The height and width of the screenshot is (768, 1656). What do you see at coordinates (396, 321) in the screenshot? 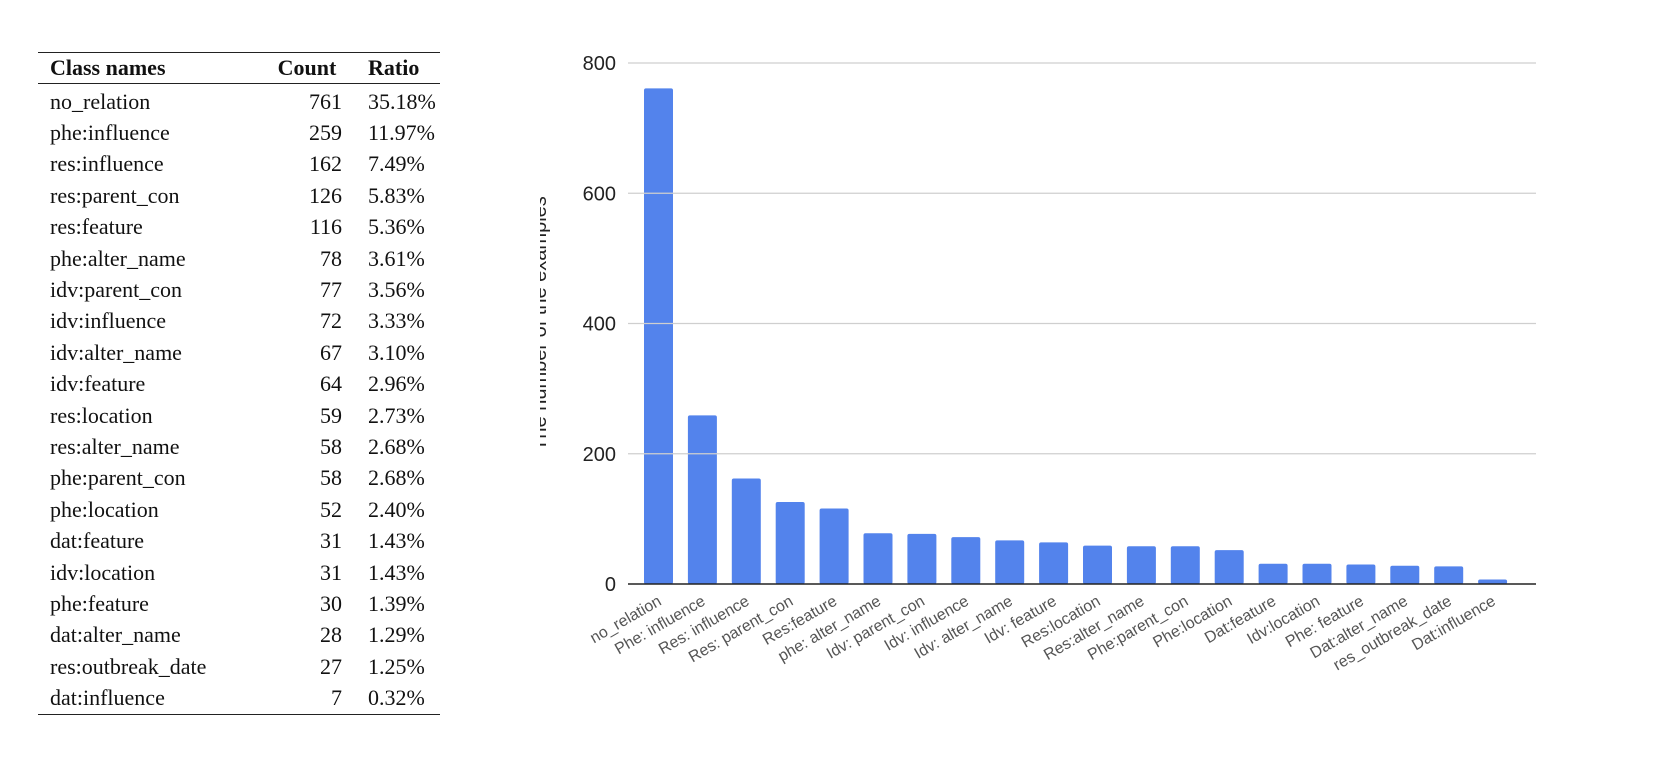
I see `ratio-cell: 3.33%` at bounding box center [396, 321].